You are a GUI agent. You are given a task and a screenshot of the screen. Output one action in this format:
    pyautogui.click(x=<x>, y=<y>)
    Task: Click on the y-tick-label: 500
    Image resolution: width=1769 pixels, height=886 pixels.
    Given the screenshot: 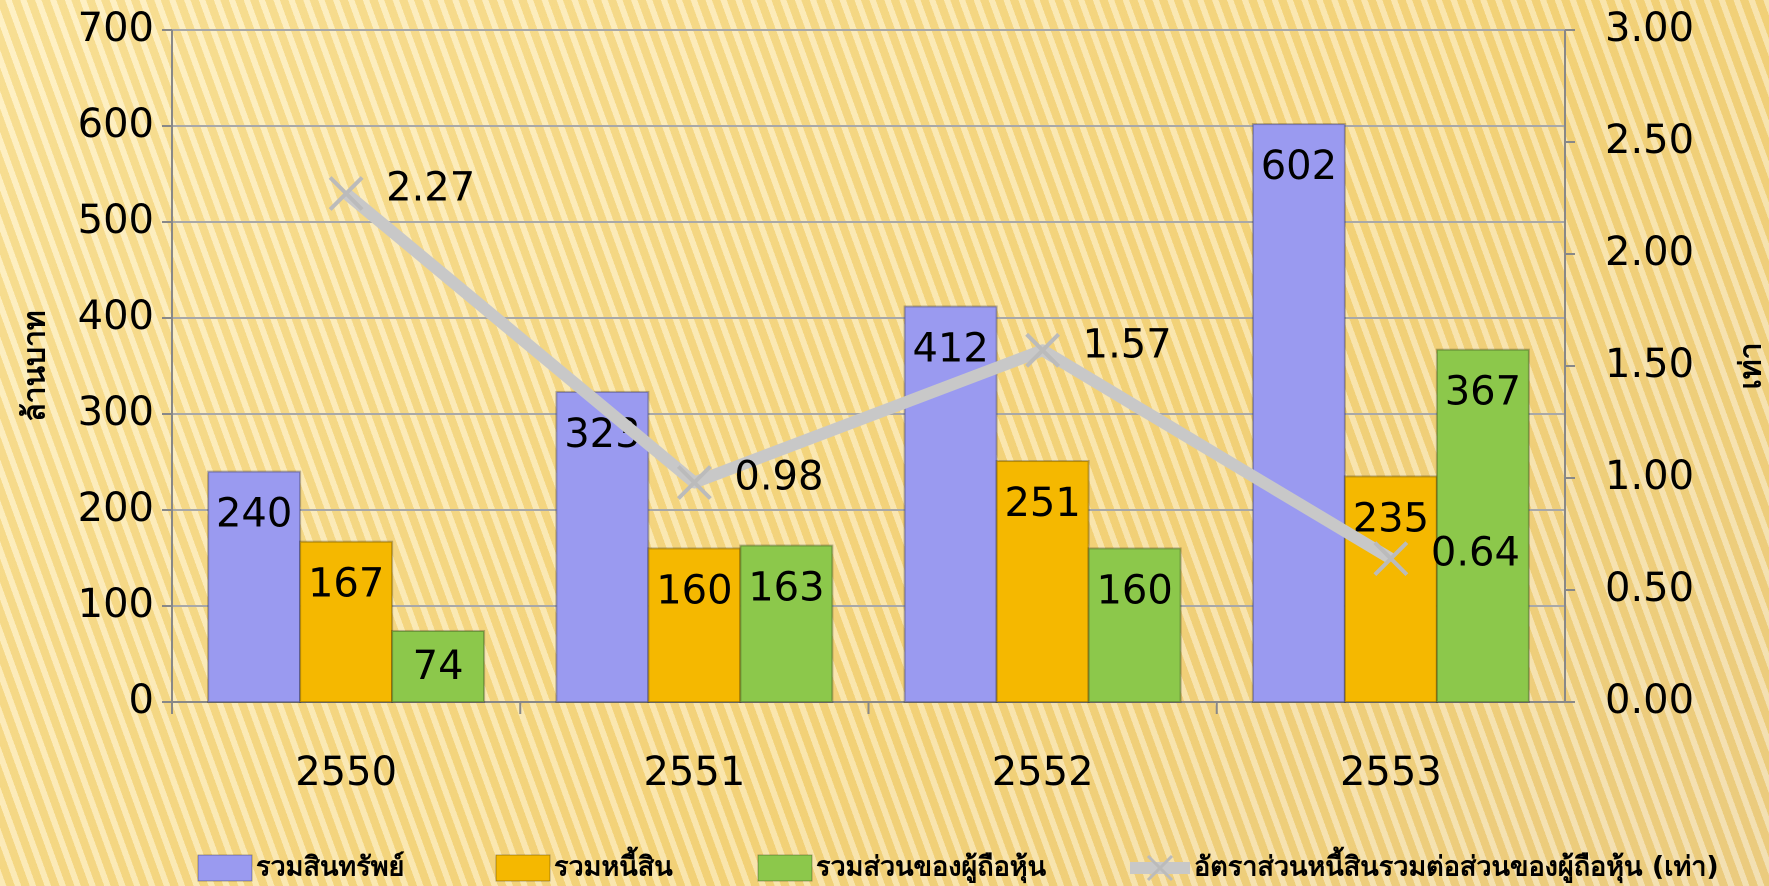 What is the action you would take?
    pyautogui.click(x=116, y=220)
    